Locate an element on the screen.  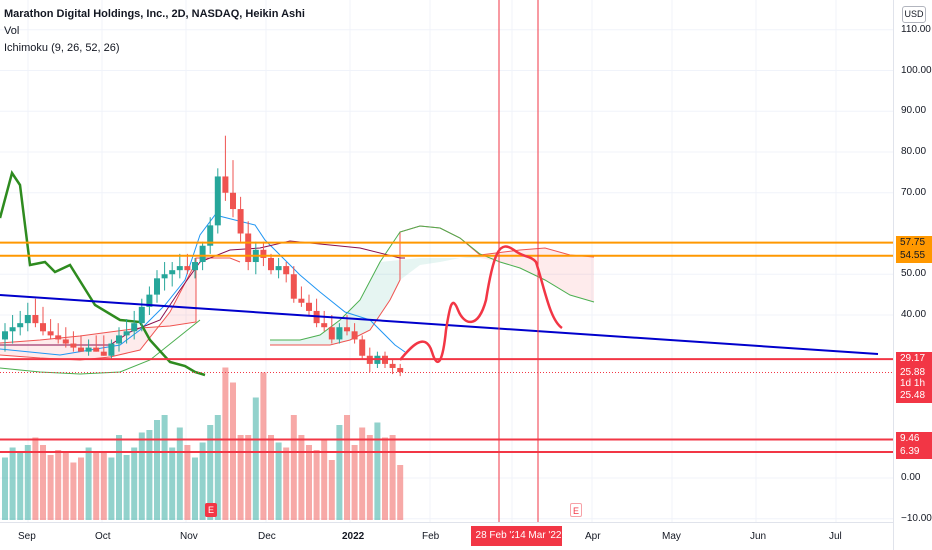
bearish-cloud-future is located at coordinates (537, 275).